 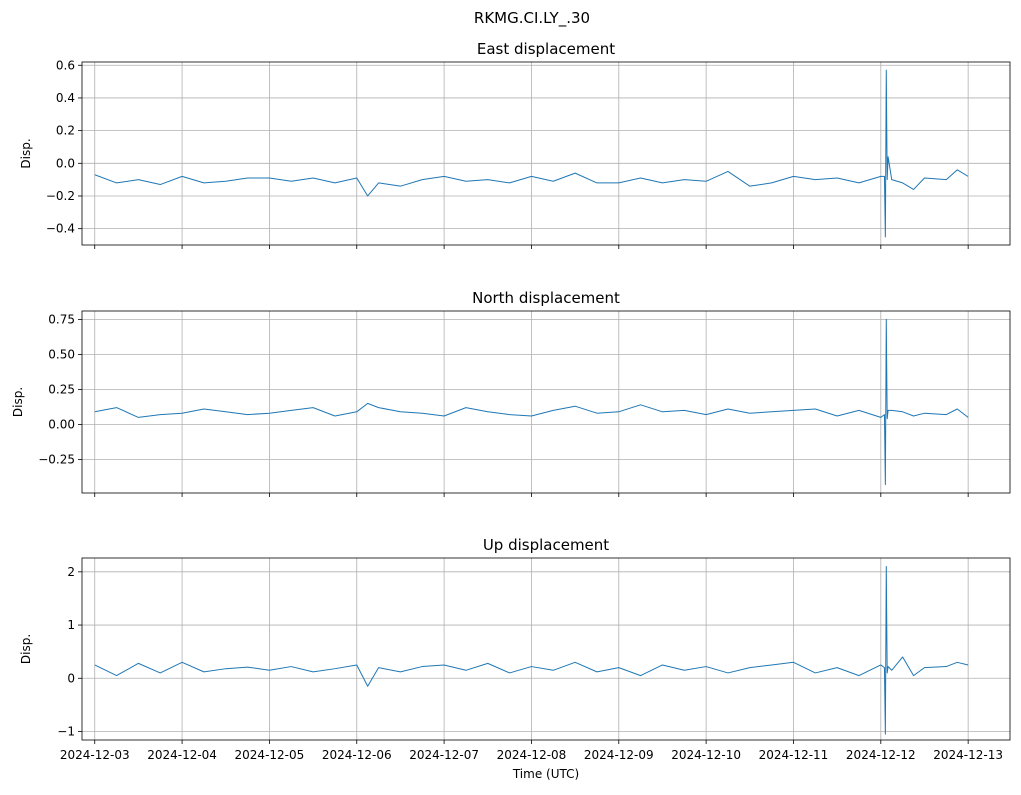 What do you see at coordinates (881, 755) in the screenshot?
I see `x-tick-label: 2024-12-12` at bounding box center [881, 755].